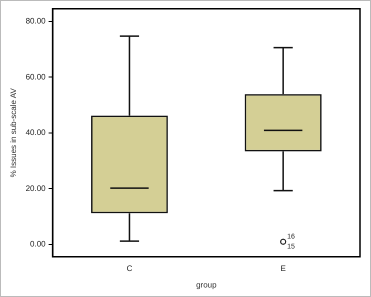 Image resolution: width=371 pixels, height=297 pixels. What do you see at coordinates (207, 285) in the screenshot?
I see `x-axis-title: group` at bounding box center [207, 285].